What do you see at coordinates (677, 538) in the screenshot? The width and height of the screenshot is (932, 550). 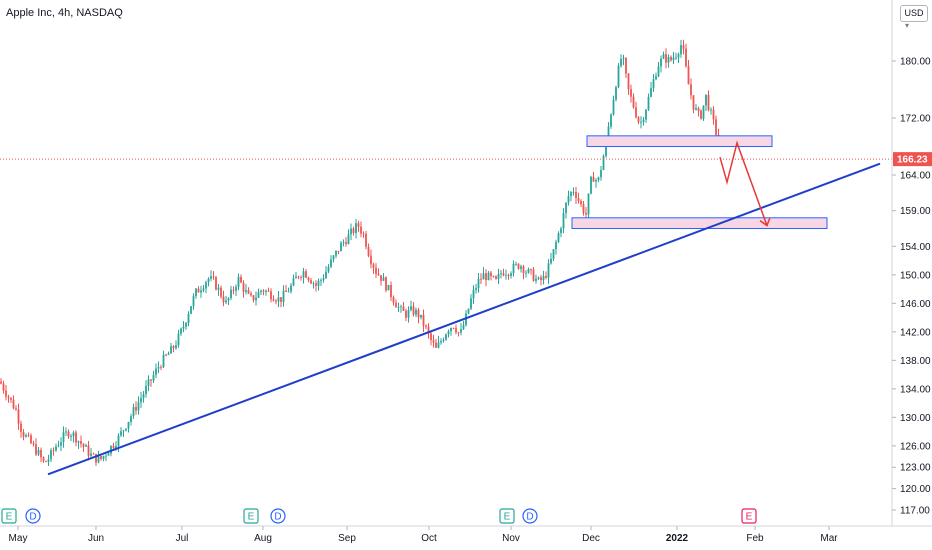 I see `x-tick-label: 2022` at bounding box center [677, 538].